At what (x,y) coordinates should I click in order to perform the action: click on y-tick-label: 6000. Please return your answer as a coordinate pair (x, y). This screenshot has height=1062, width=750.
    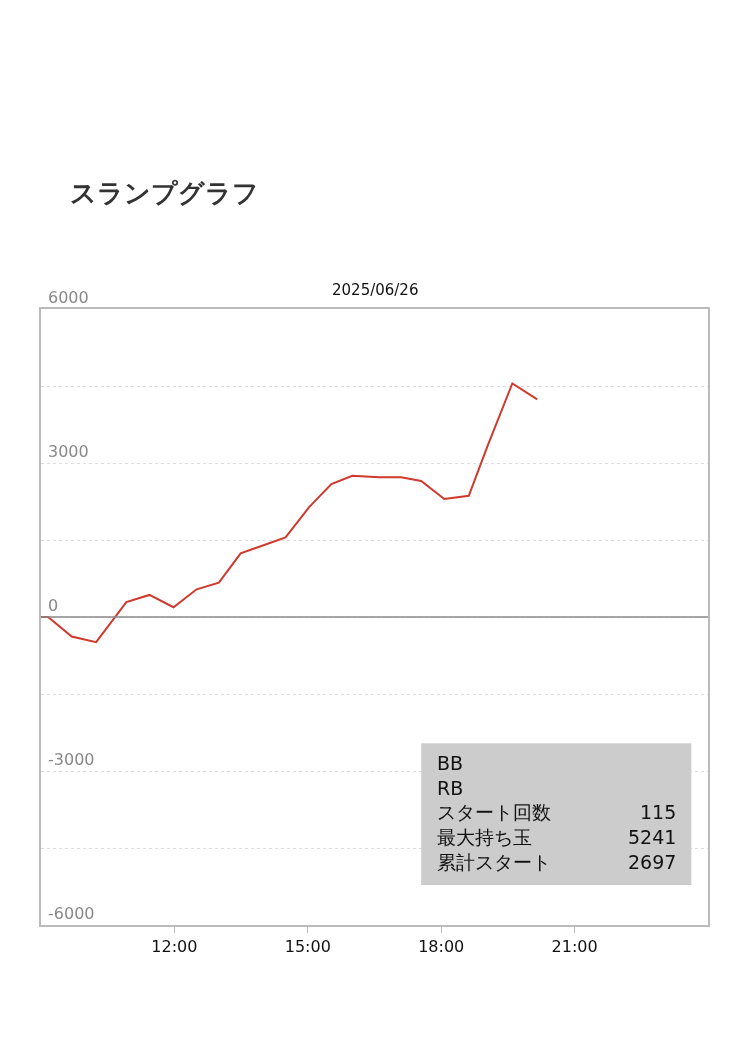
    Looking at the image, I should click on (68, 297).